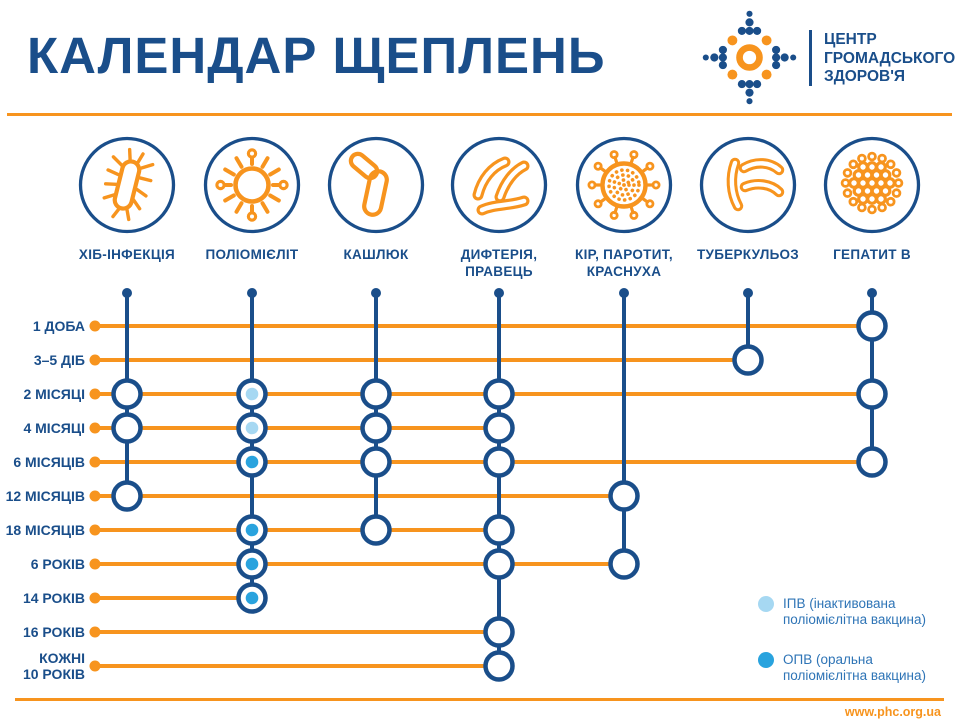 This screenshot has height=720, width=959. Describe the element at coordinates (45, 496) in the screenshot. I see `age-label: 12 МІСЯЦІВ` at that location.